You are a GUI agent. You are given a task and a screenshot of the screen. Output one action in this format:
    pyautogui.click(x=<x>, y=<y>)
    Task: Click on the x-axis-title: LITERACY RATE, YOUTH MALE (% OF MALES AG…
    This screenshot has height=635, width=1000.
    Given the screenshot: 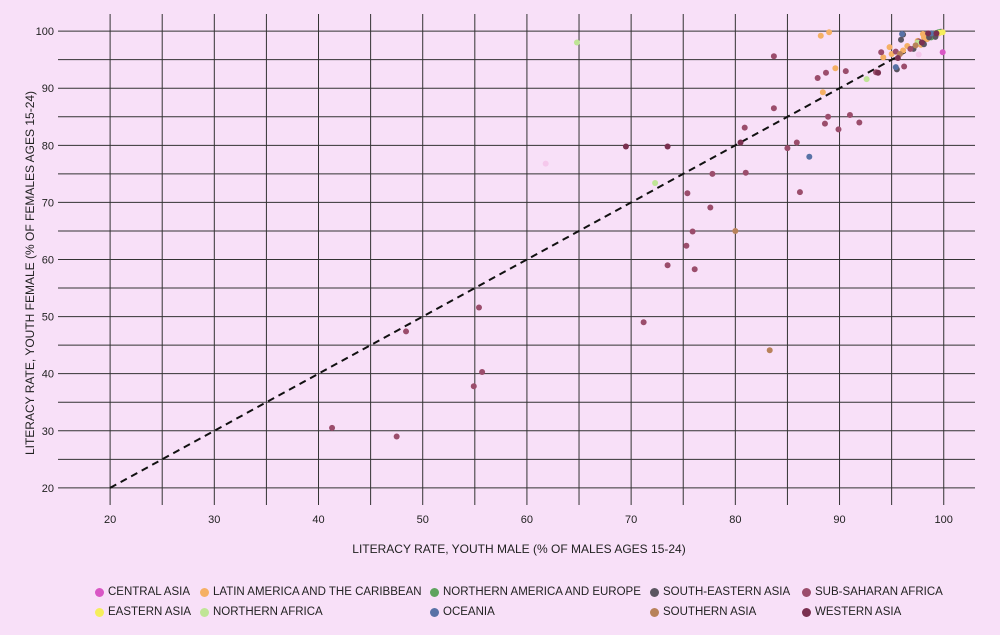 What is the action you would take?
    pyautogui.click(x=518, y=549)
    